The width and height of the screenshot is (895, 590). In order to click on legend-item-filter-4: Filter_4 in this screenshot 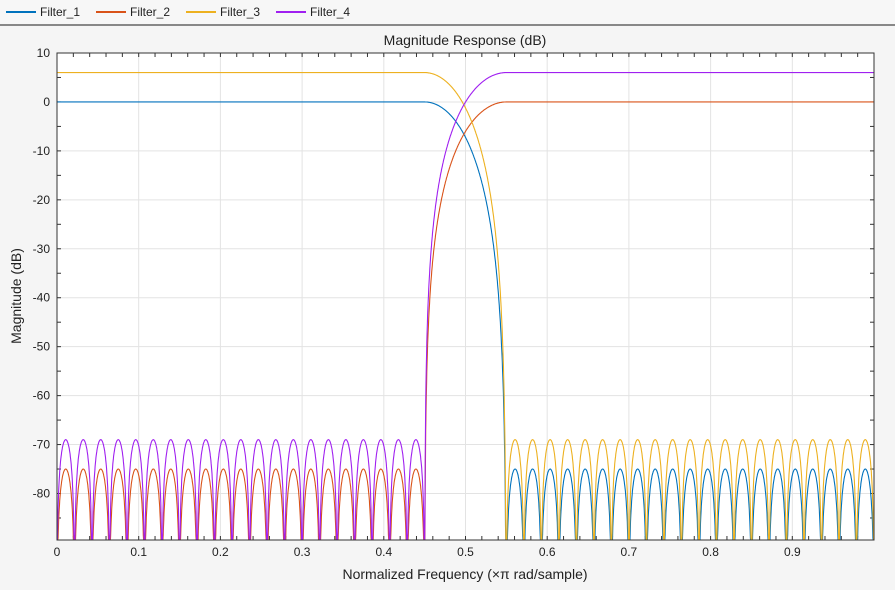, I will do `click(313, 12)`.